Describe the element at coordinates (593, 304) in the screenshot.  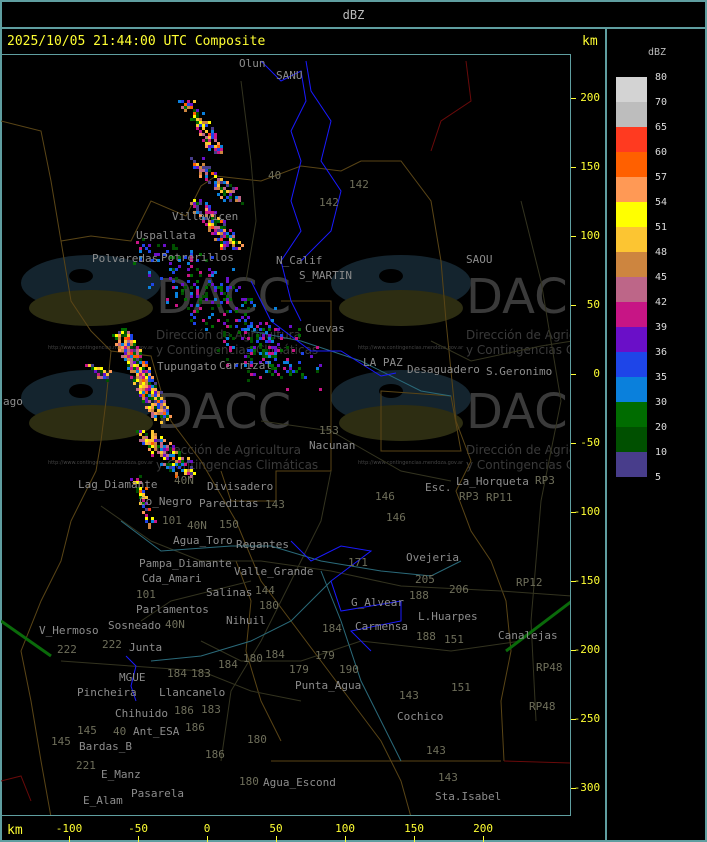
I see `y-tick-label: 50` at that location.